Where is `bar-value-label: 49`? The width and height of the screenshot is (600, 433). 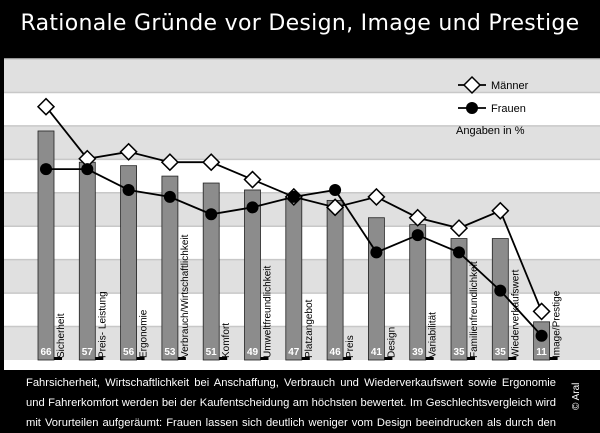
bar-value-label: 49 is located at coordinates (253, 352).